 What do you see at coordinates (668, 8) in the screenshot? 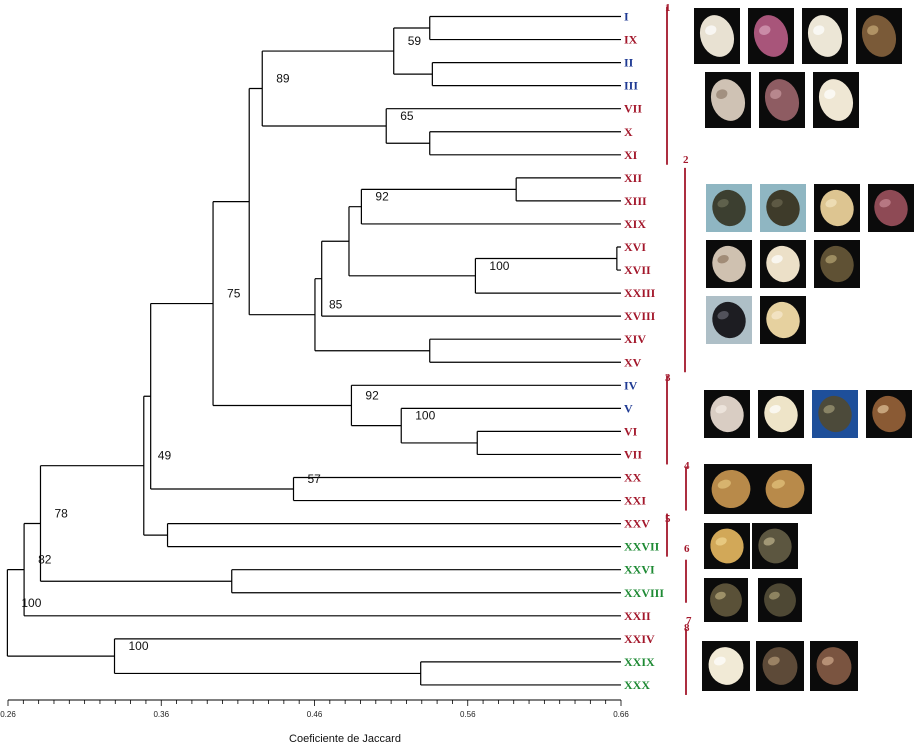
I see `group-number: 1` at bounding box center [668, 8].